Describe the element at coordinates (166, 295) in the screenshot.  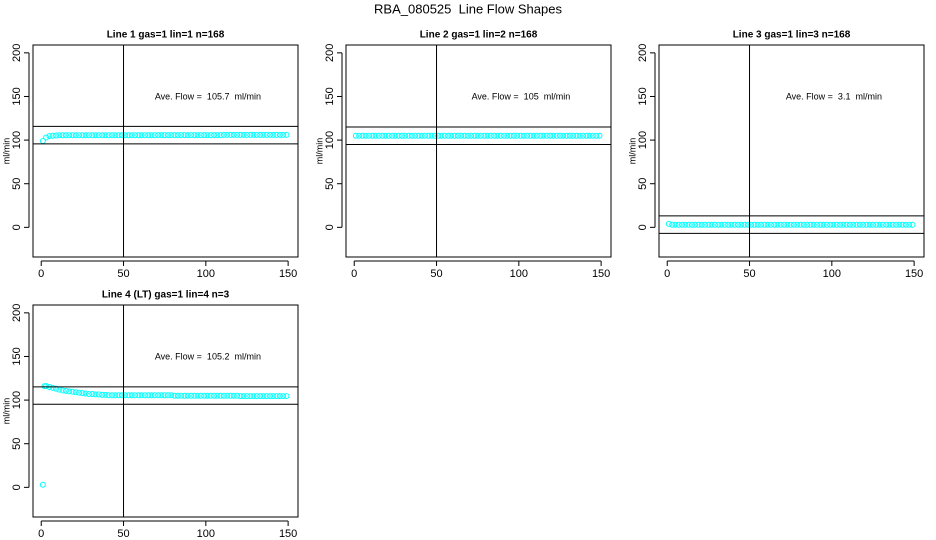
I see `panel-title: Line 4 (LT) gas=1 lin=4 n=3` at that location.